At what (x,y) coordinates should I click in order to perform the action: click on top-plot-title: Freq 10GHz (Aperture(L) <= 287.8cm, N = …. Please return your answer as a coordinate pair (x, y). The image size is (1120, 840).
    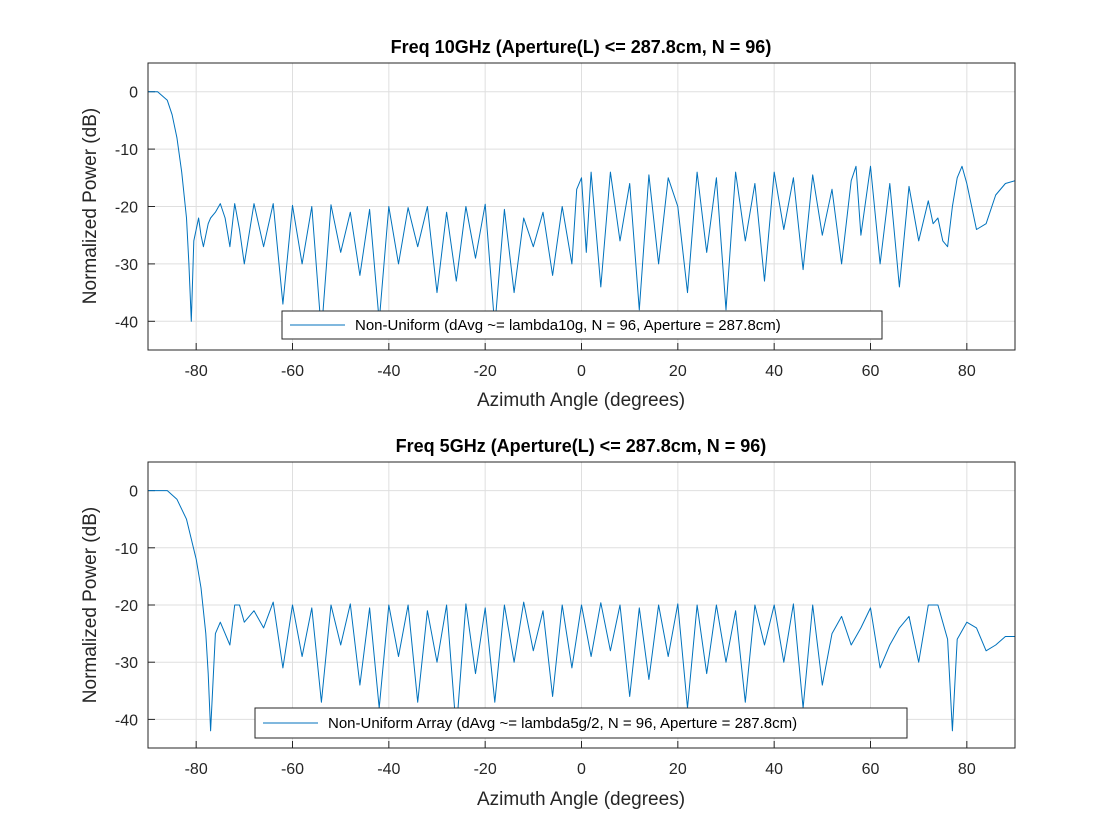
    Looking at the image, I should click on (581, 47).